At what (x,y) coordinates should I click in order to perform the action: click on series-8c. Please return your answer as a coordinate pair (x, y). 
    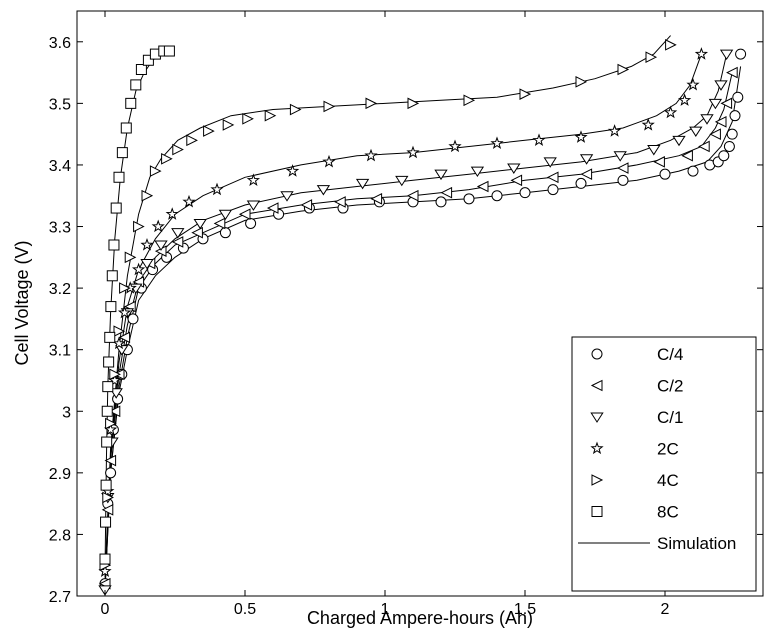
    Looking at the image, I should click on (137, 305).